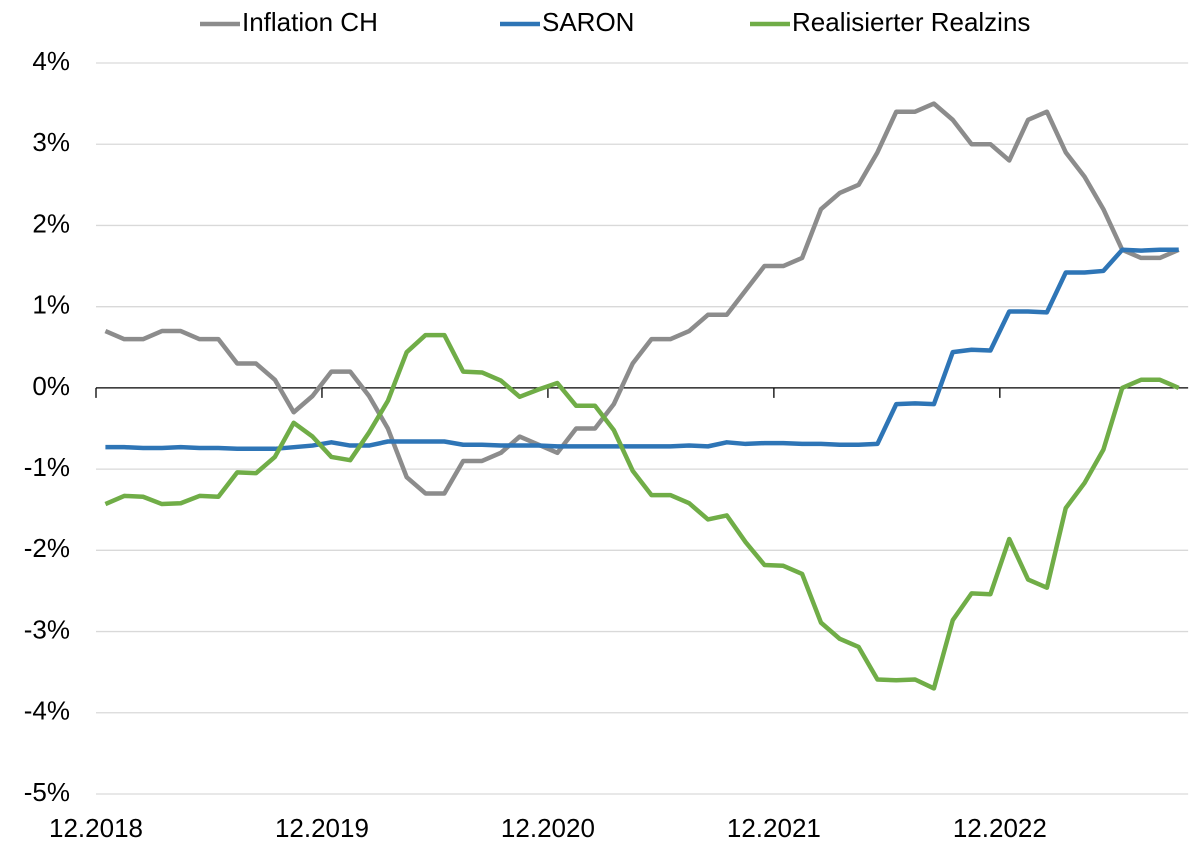  Describe the element at coordinates (51, 61) in the screenshot. I see `y-tick-label: 4%` at that location.